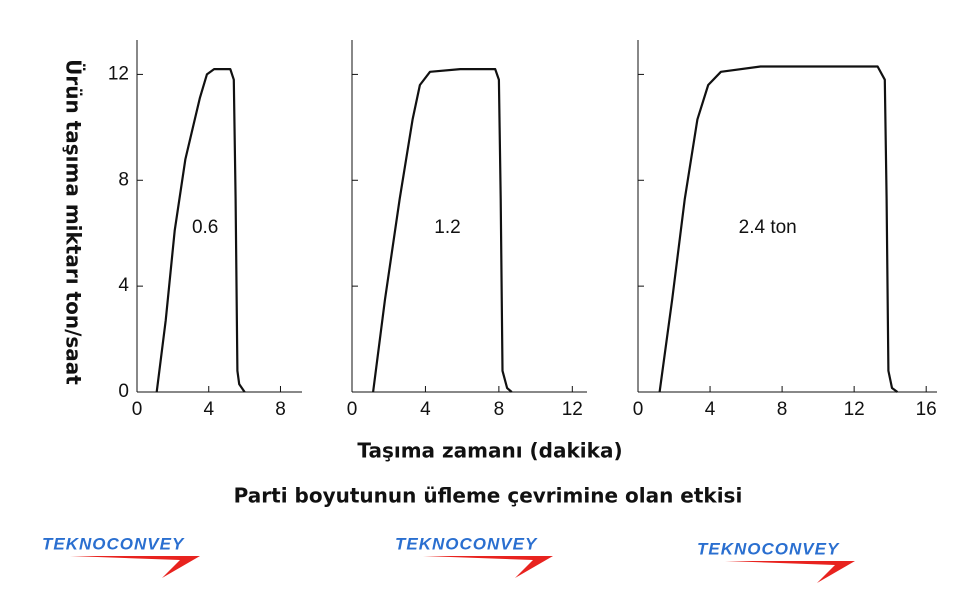 The height and width of the screenshot is (595, 971). What do you see at coordinates (123, 391) in the screenshot?
I see `y-tick-label: 0` at bounding box center [123, 391].